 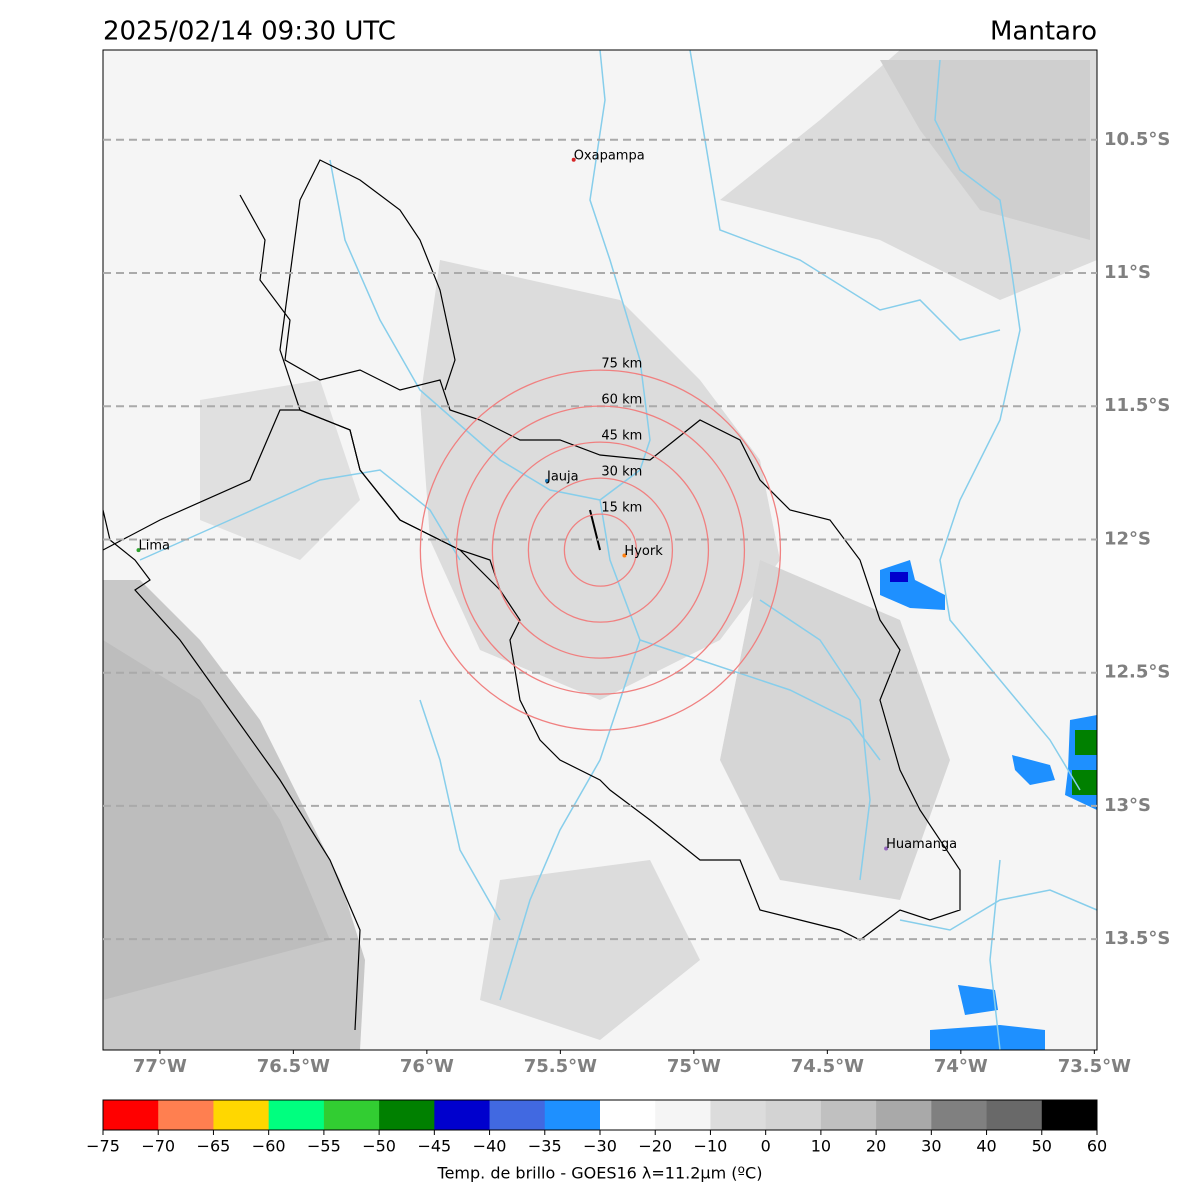 I want to click on lon-tick-label: 73.5°W, so click(x=1094, y=1066).